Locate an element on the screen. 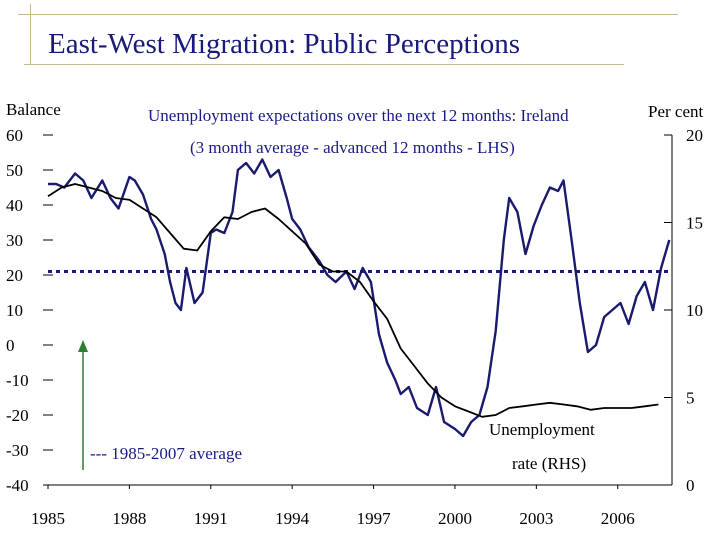 Image resolution: width=720 pixels, height=540 pixels. x-tick-label: 2006 is located at coordinates (618, 518).